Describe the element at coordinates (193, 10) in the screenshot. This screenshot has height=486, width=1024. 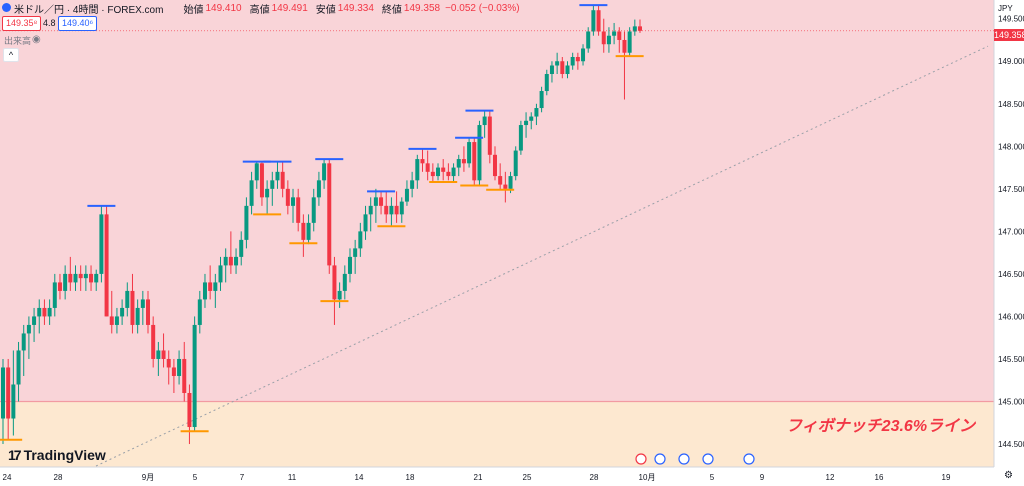
I see `open-label: 始値` at that location.